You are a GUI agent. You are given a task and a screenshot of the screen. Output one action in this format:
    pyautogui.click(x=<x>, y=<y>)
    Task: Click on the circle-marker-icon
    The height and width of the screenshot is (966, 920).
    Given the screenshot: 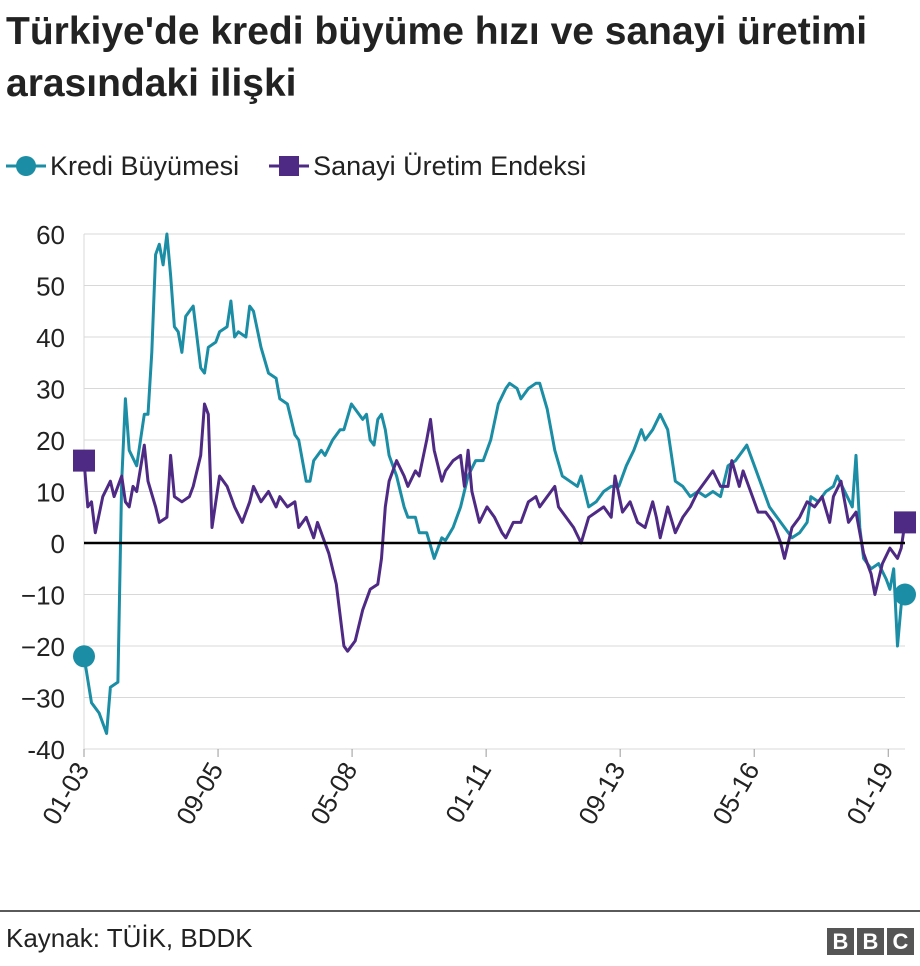 What is the action you would take?
    pyautogui.click(x=26, y=166)
    